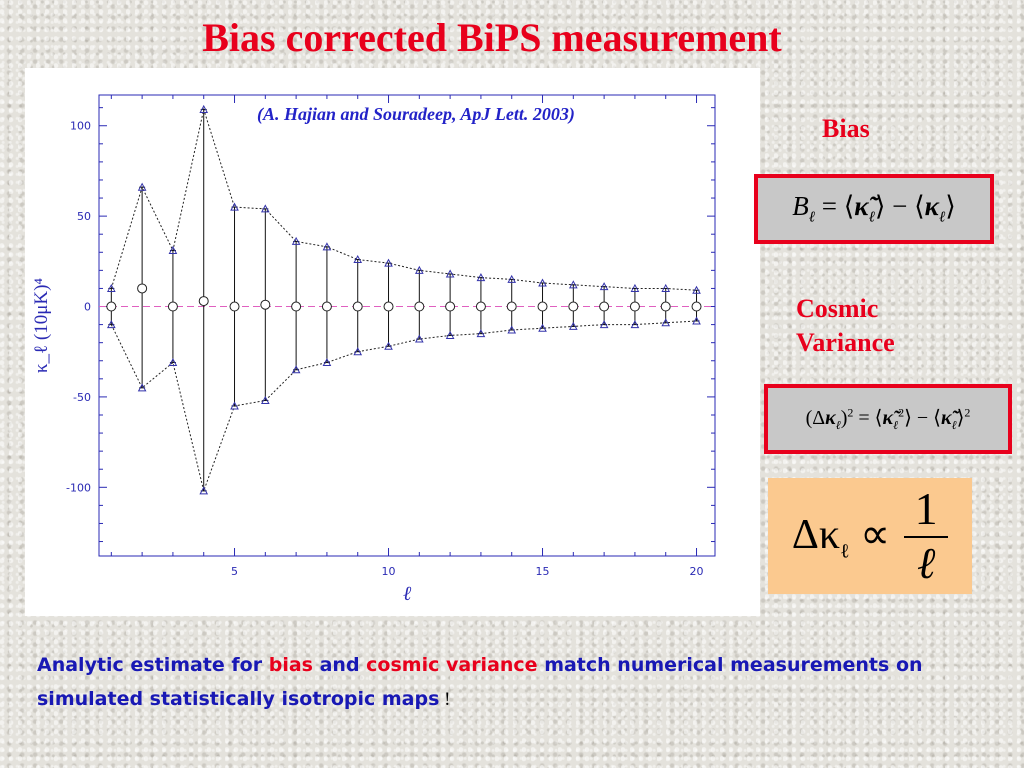  What do you see at coordinates (80, 126) in the screenshot?
I see `y-tick-label: 100` at bounding box center [80, 126].